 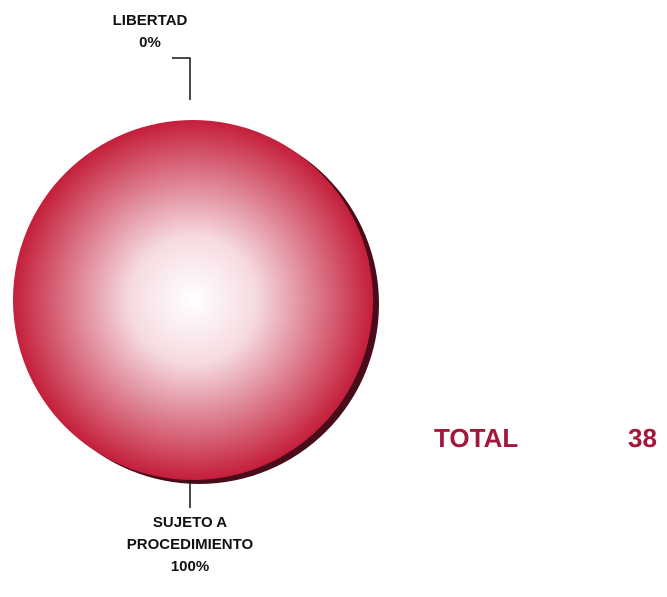 What do you see at coordinates (181, 78) in the screenshot?
I see `leader-line` at bounding box center [181, 78].